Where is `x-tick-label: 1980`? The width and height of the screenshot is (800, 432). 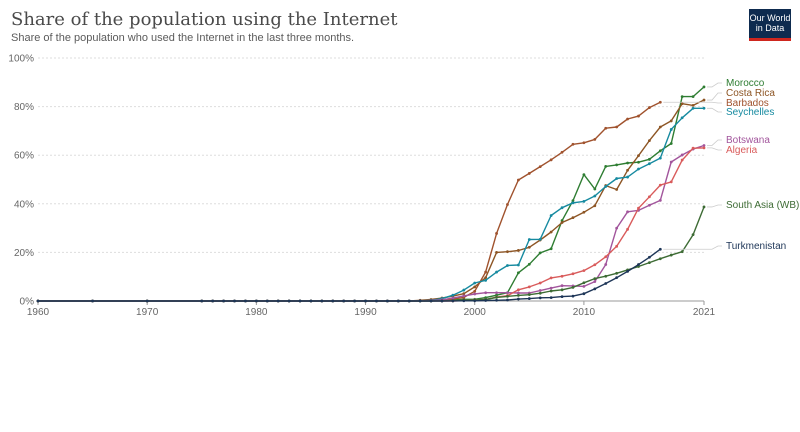 x-tick-label: 1980 is located at coordinates (256, 312).